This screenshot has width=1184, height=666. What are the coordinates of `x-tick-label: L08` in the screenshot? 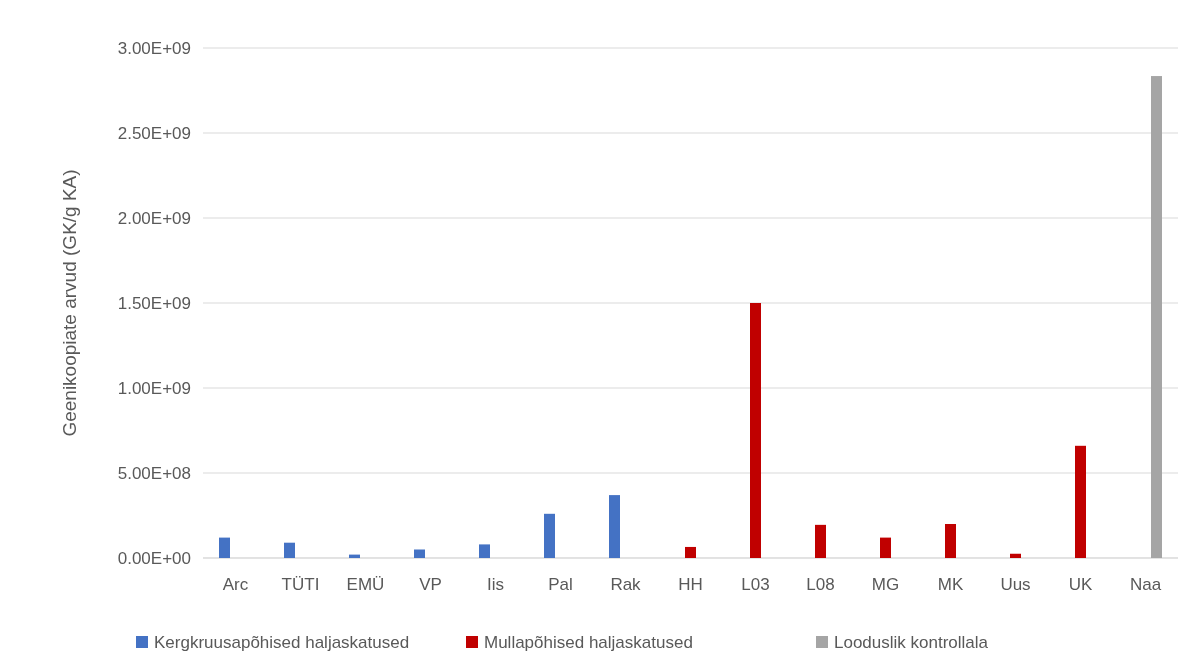 It's located at (820, 584).